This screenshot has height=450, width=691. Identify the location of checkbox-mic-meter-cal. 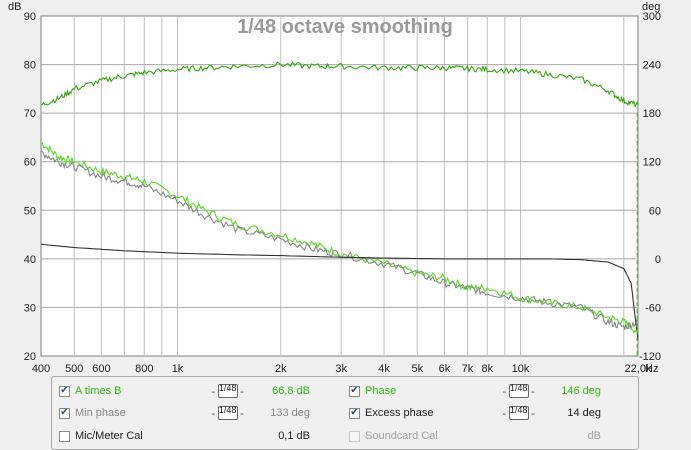
(64, 436).